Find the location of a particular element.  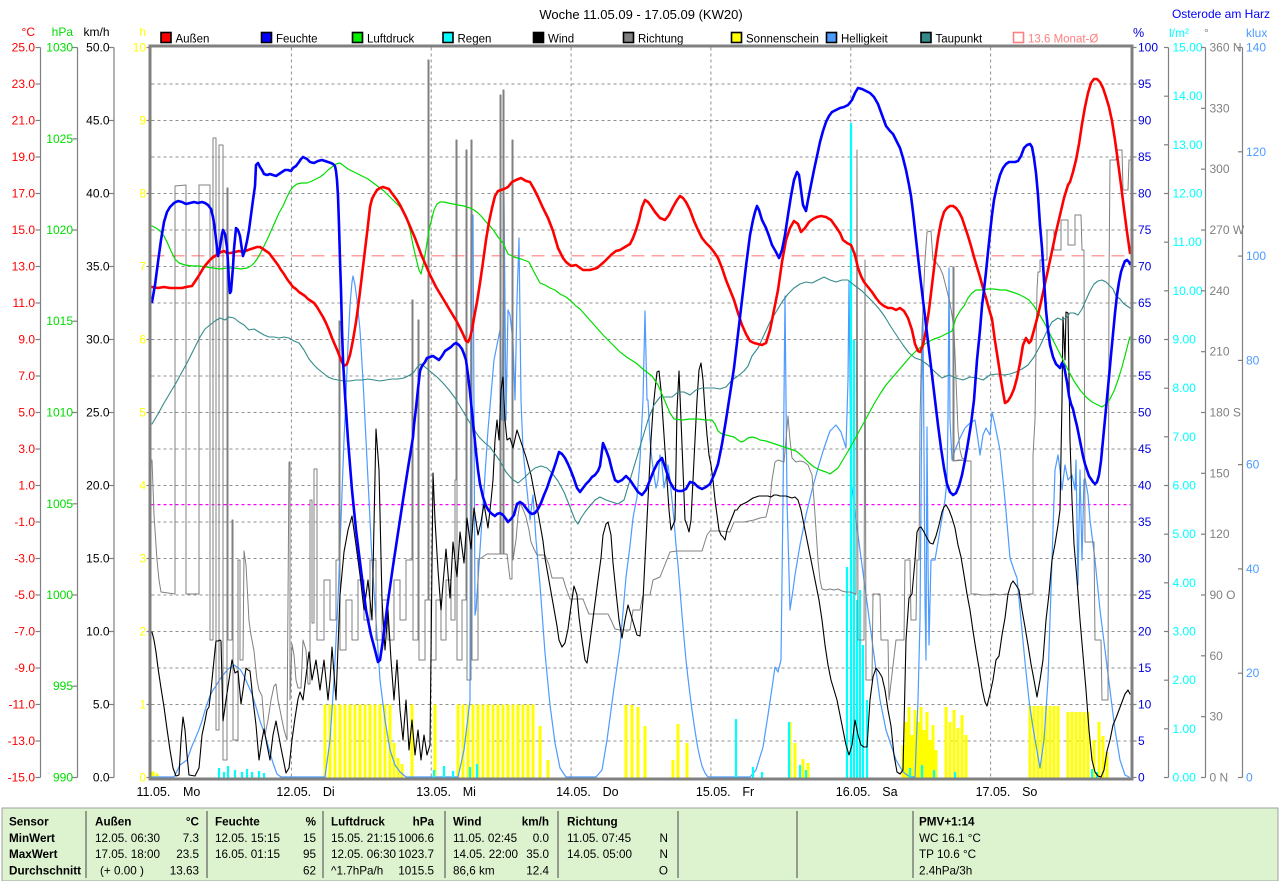

svg-text: Mi is located at coordinates (469, 792).